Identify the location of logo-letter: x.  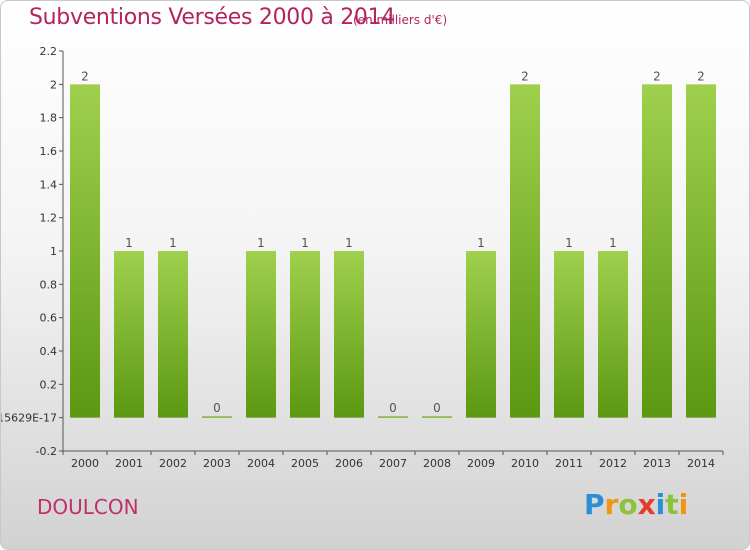
(646, 504).